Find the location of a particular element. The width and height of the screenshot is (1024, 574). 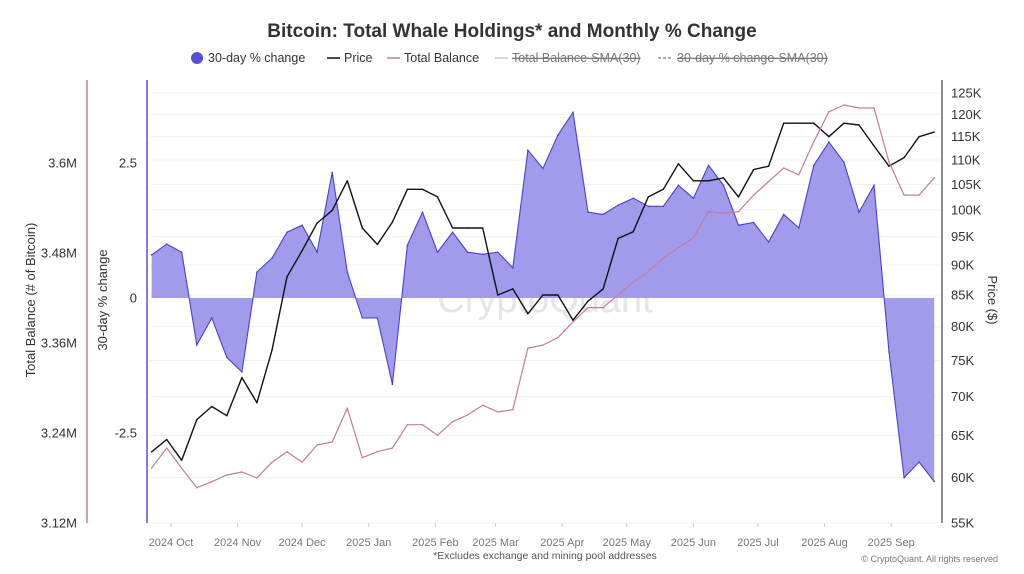

legend-item-pct-sma: 30-day % change-SMA(30) is located at coordinates (743, 58).